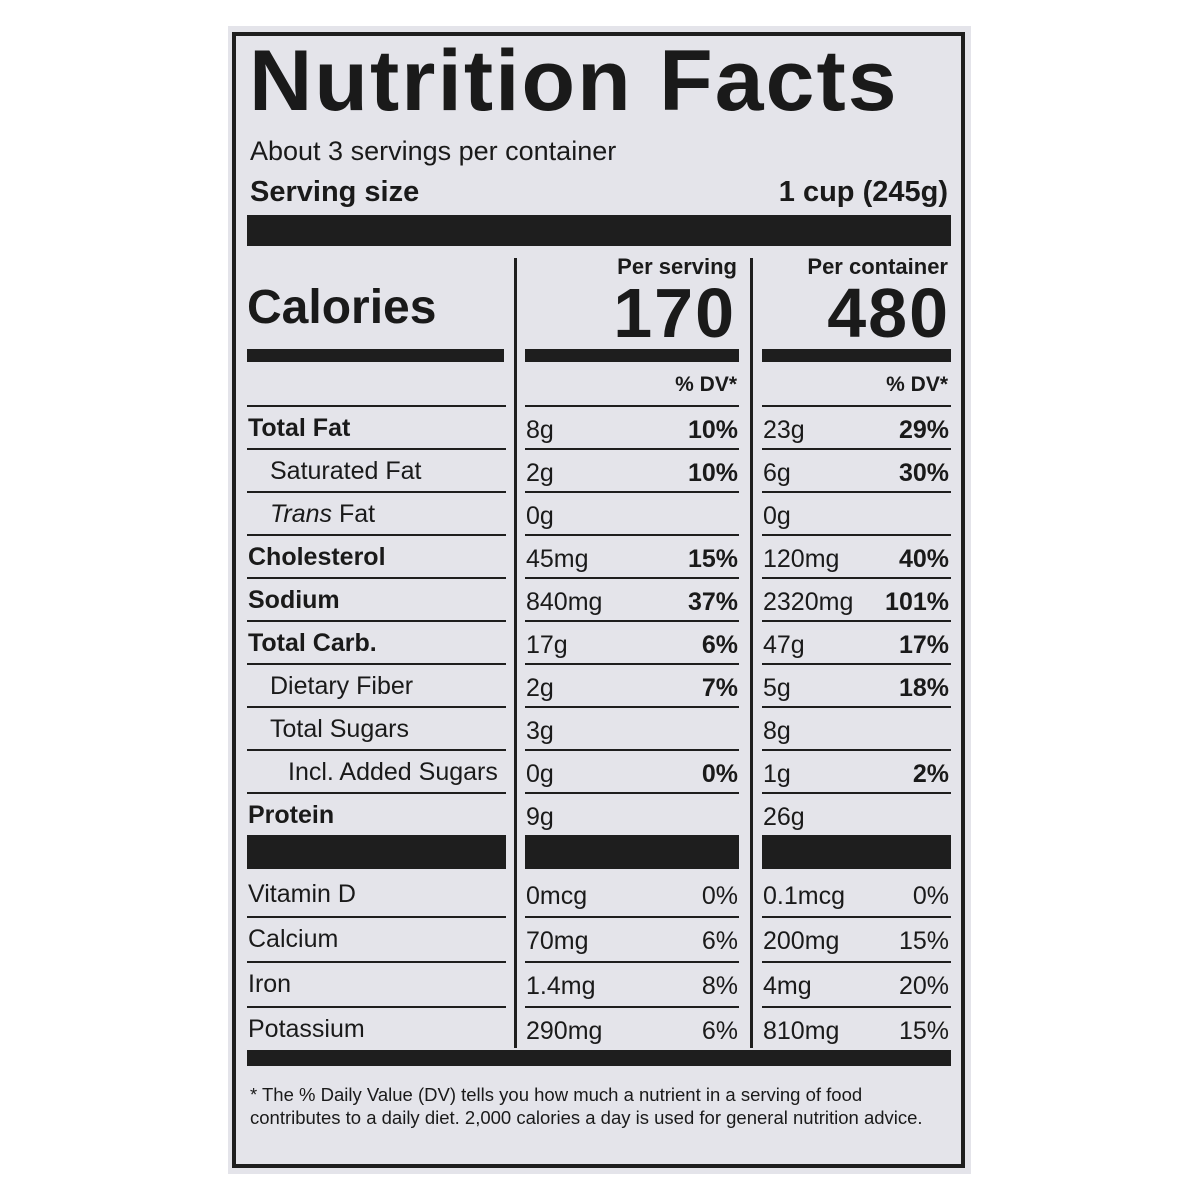  I want to click on nutrient-label: Sodium, so click(294, 600).